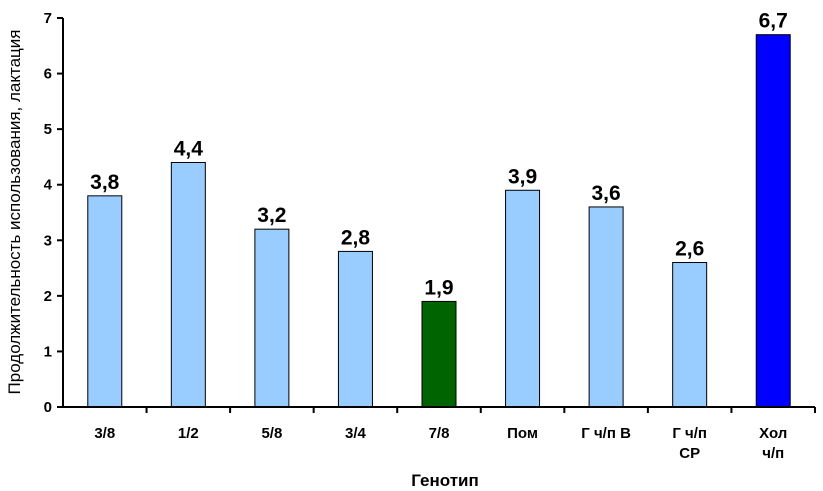  What do you see at coordinates (522, 176) in the screenshot?
I see `data-label: 3,9` at bounding box center [522, 176].